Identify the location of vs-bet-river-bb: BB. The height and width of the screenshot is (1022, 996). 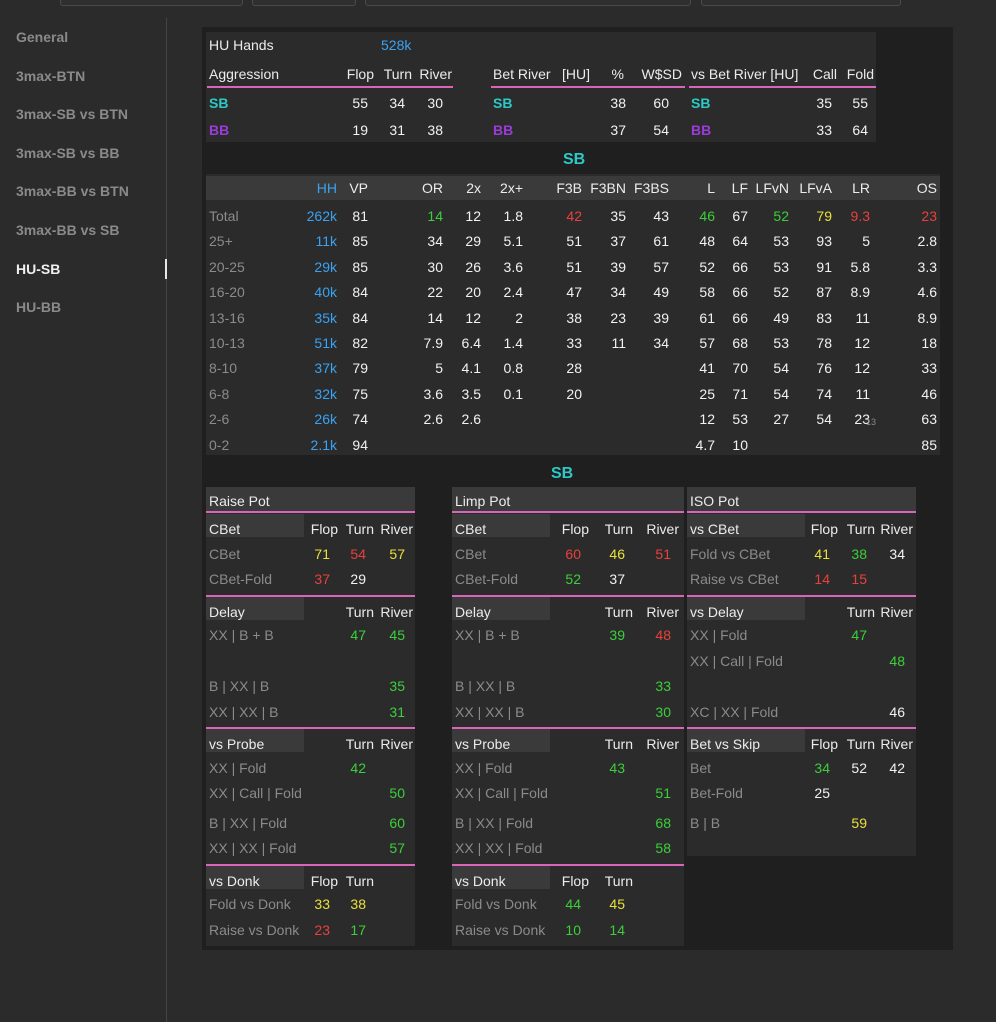
(701, 130).